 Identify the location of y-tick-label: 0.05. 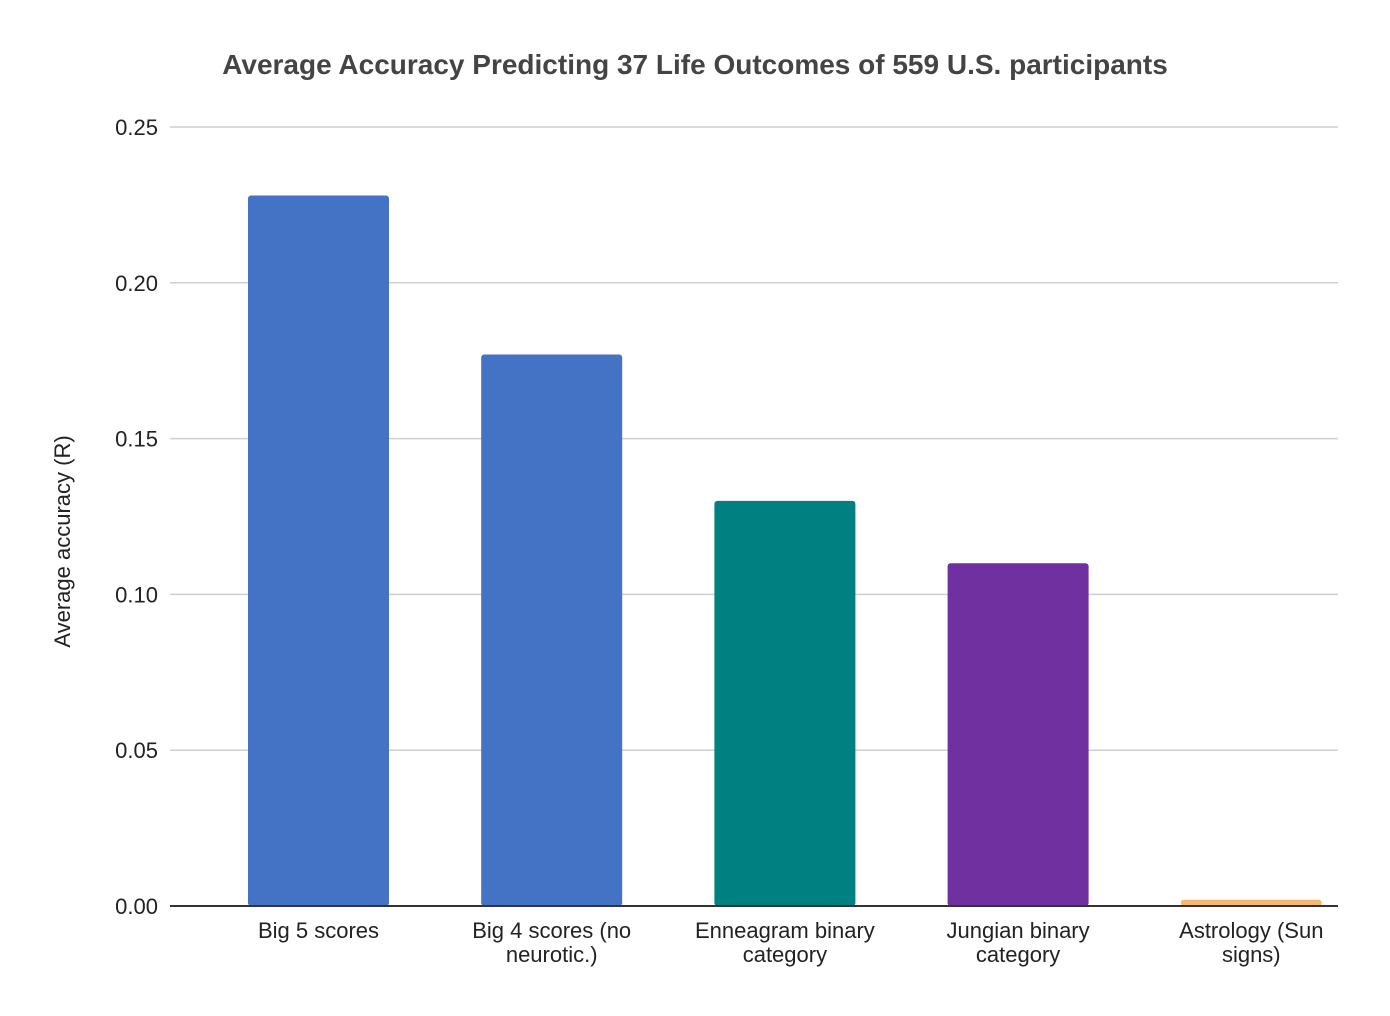
(136, 750).